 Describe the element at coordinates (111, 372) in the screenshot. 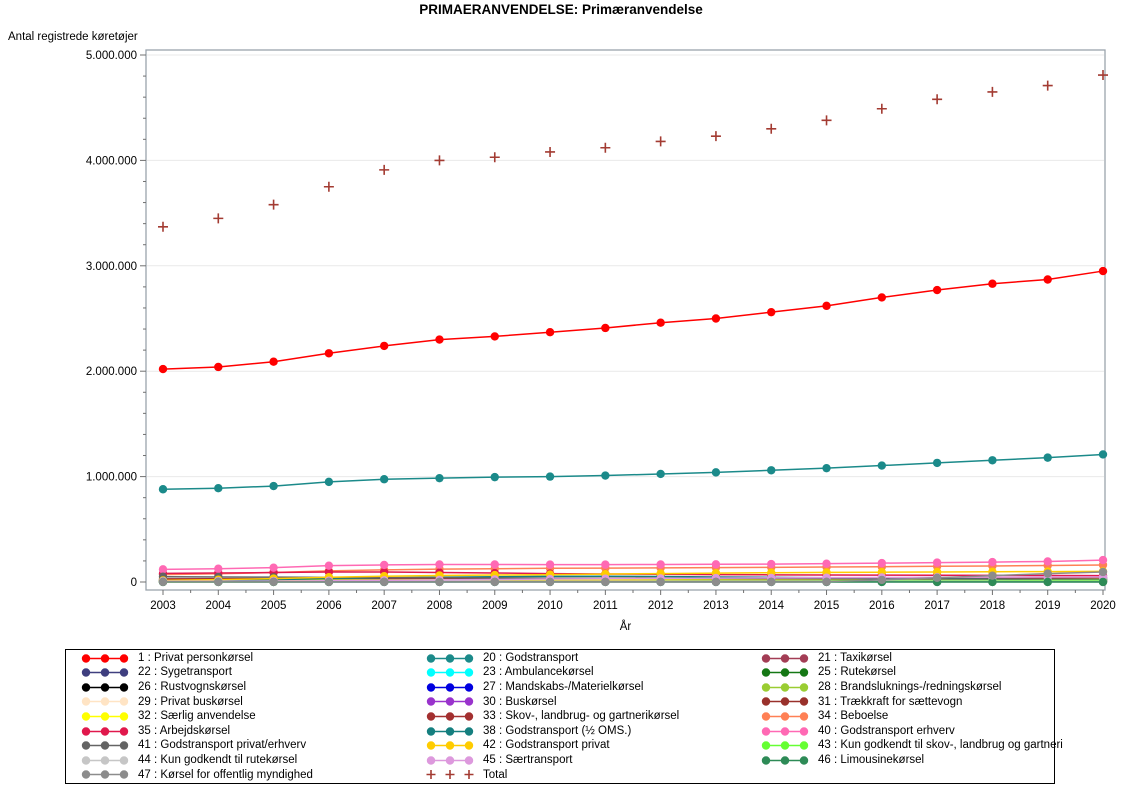

I see `y-tick-label: 2.000.000` at that location.